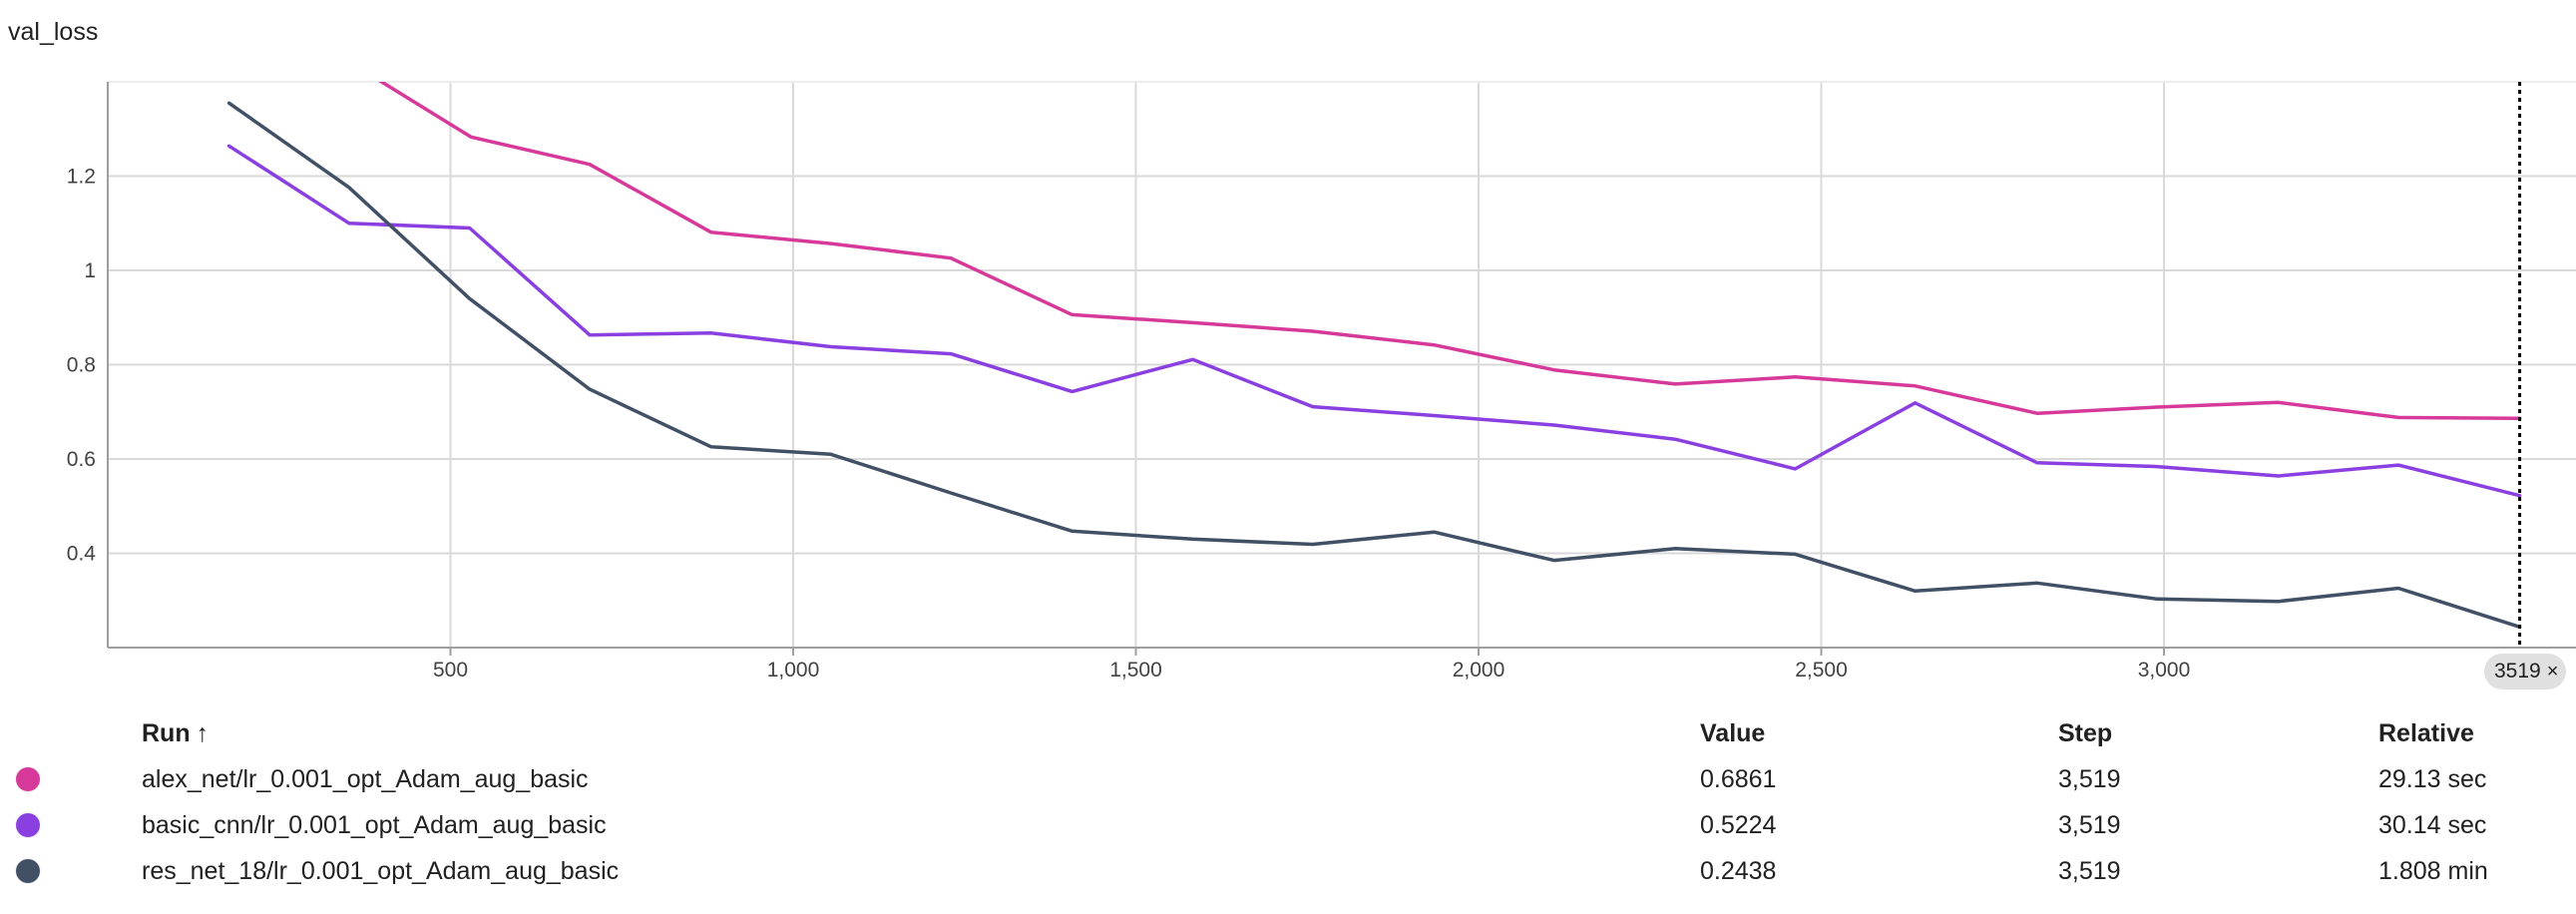 This screenshot has height=914, width=2576. What do you see at coordinates (2432, 779) in the screenshot?
I see `run-relative: 29.13 sec` at bounding box center [2432, 779].